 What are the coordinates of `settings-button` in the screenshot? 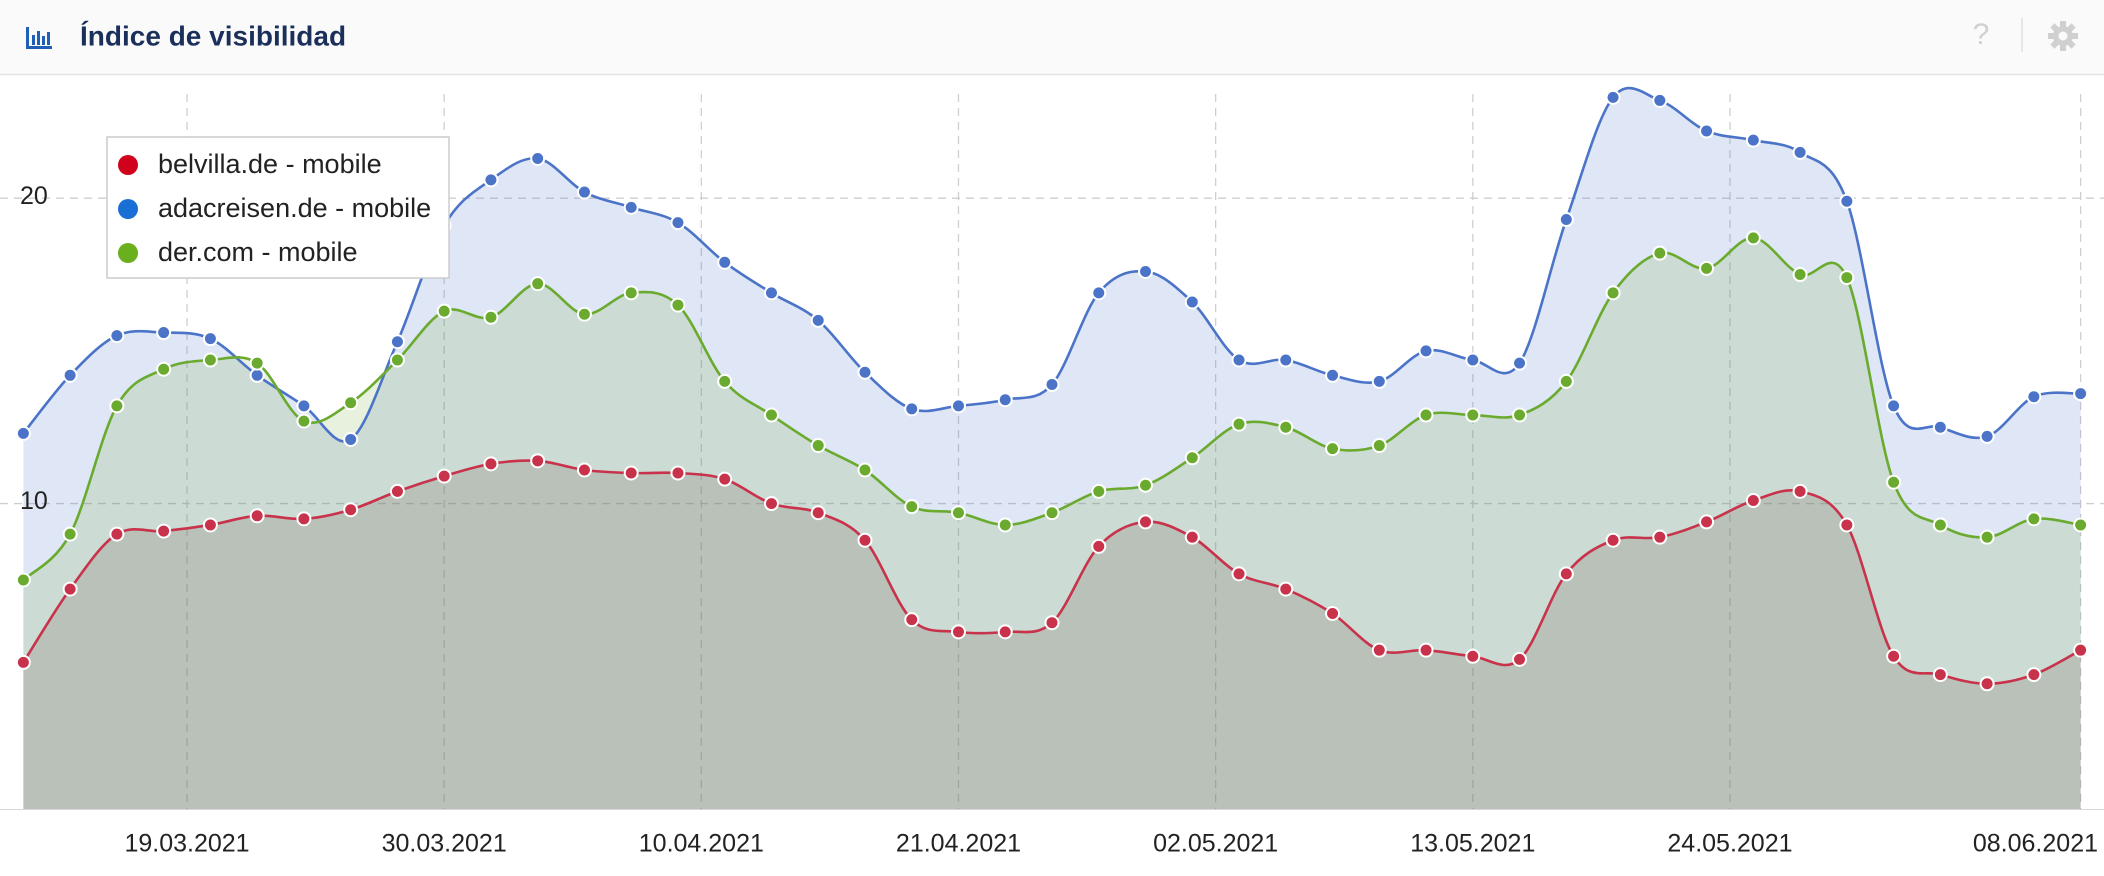 It's located at (2063, 36).